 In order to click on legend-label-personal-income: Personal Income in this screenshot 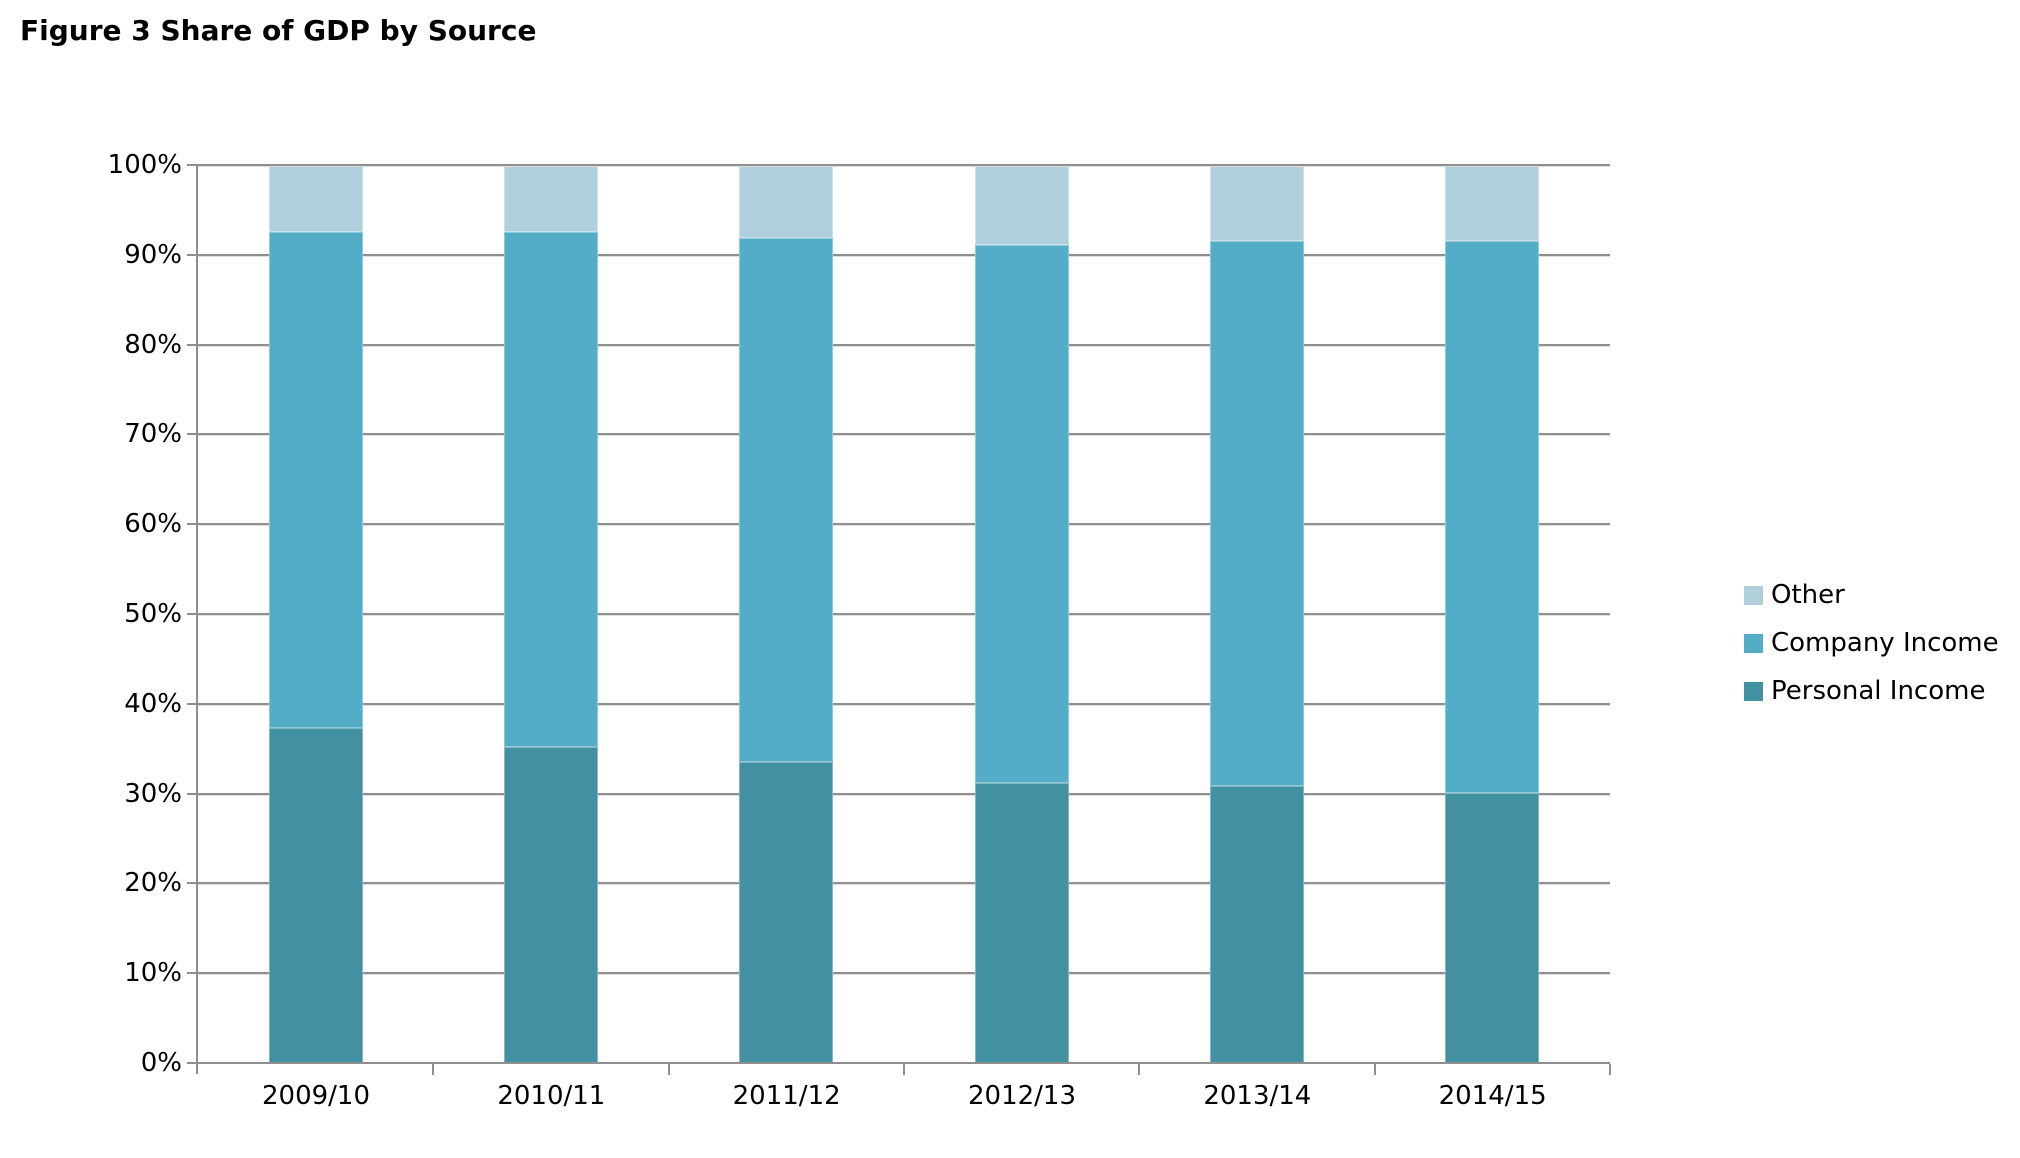, I will do `click(1878, 691)`.